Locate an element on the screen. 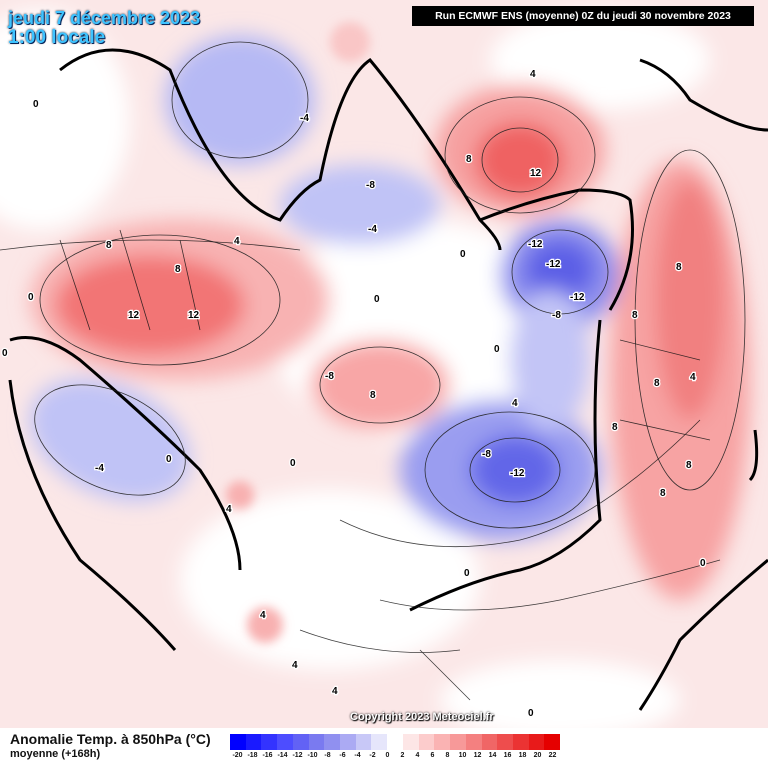 This screenshot has width=768, height=768. cold-anomaly-north-siberia-core is located at coordinates (560, 270).